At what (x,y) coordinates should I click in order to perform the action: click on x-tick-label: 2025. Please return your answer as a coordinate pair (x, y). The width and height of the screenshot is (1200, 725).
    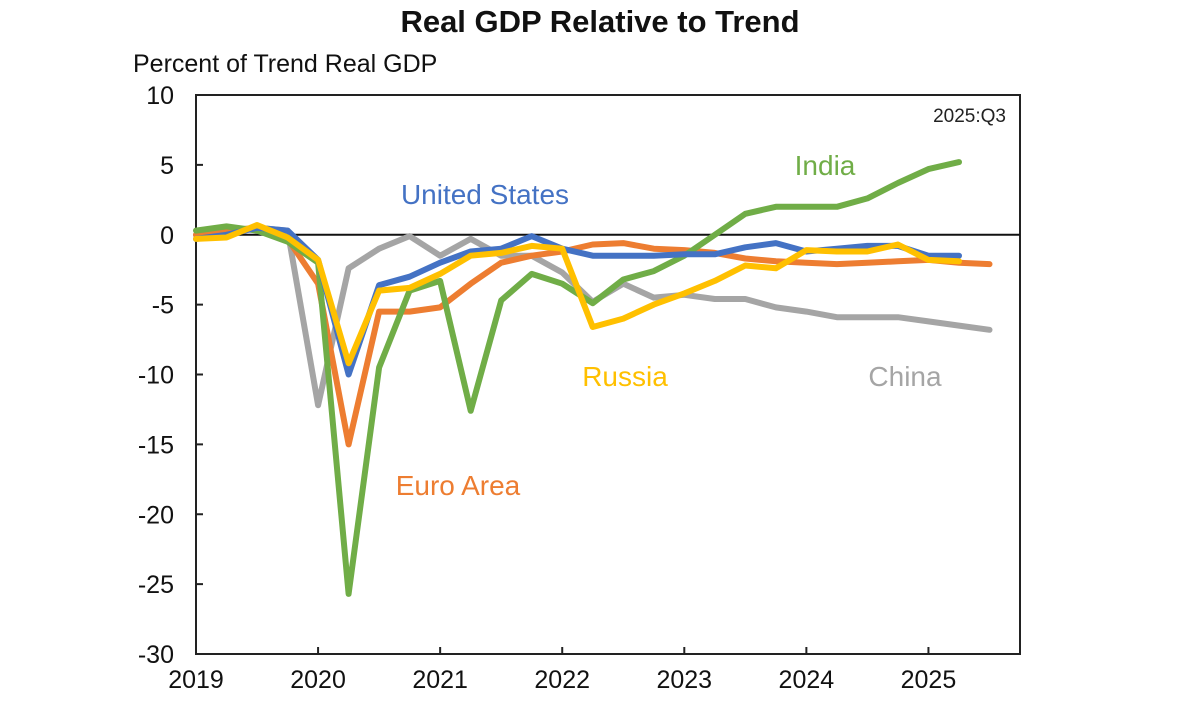
    Looking at the image, I should click on (929, 680).